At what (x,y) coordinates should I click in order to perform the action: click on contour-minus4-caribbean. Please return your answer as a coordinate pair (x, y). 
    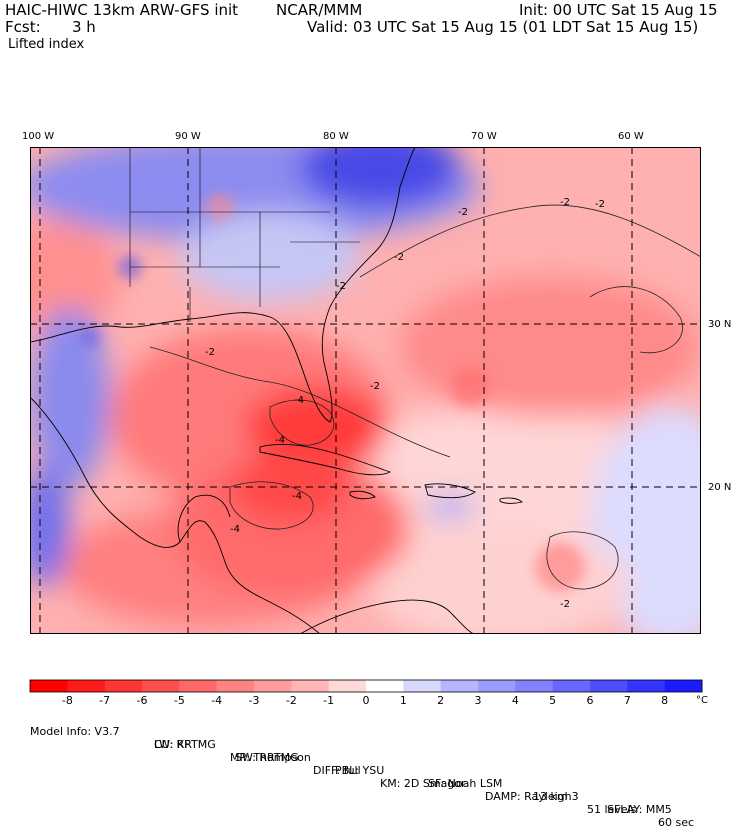
    Looking at the image, I should click on (271, 505).